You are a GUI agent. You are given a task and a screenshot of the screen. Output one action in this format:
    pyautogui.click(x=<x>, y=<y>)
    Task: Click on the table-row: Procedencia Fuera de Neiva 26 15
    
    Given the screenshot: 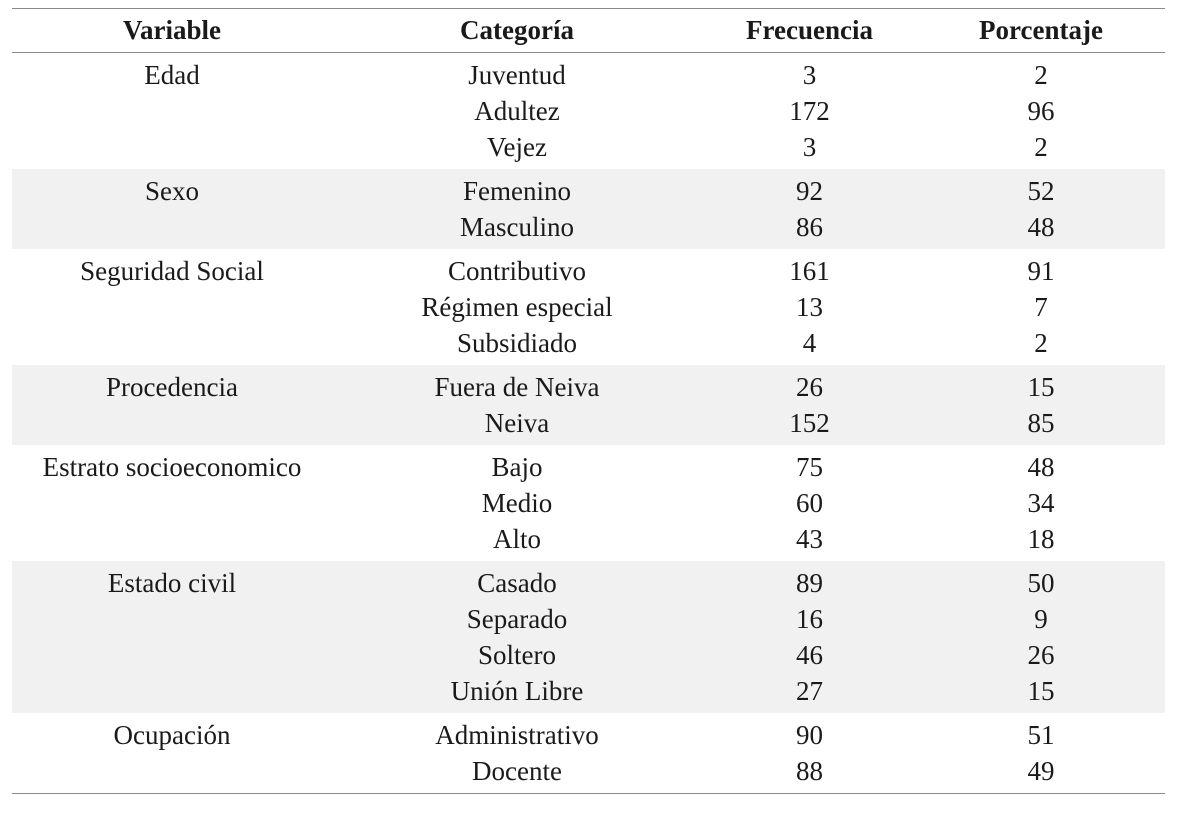 What is the action you would take?
    pyautogui.click(x=588, y=385)
    